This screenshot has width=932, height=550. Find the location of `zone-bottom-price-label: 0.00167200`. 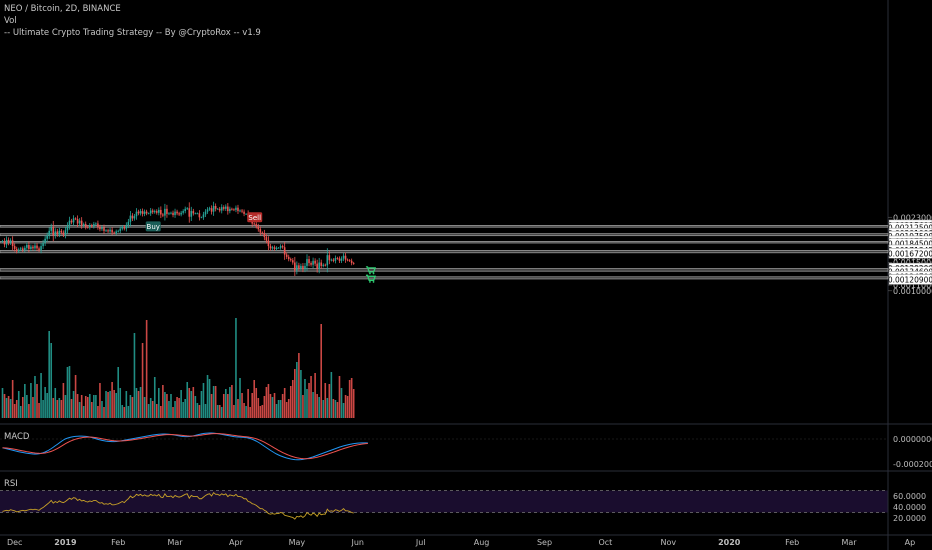

zone-bottom-price-label: 0.00167200 is located at coordinates (910, 253).